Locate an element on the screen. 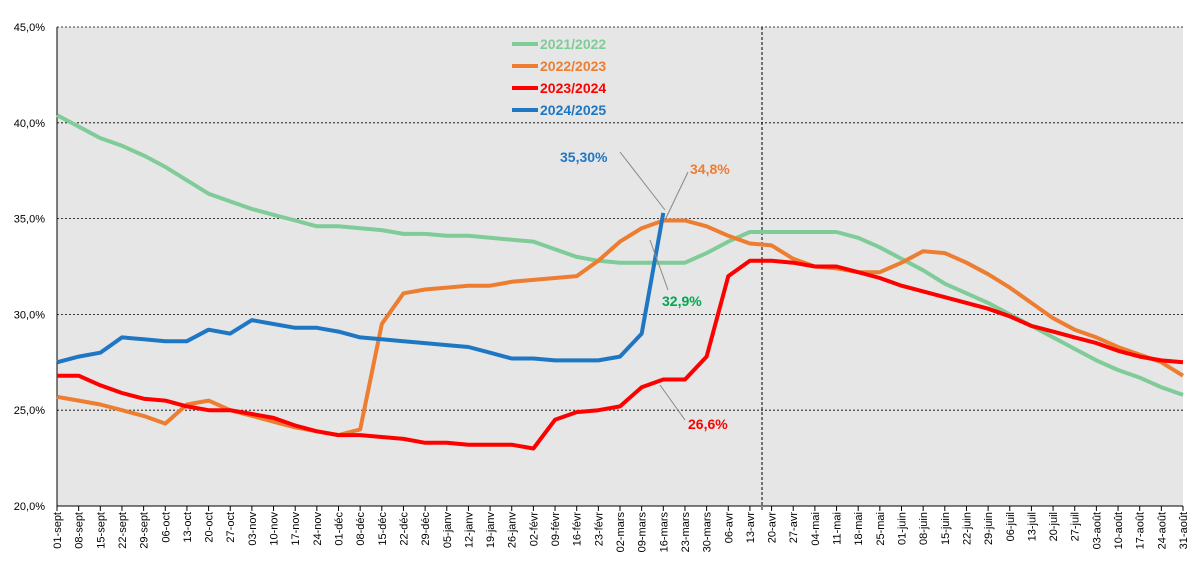 The width and height of the screenshot is (1199, 582). x-tick-label: 29-sept is located at coordinates (145, 530).